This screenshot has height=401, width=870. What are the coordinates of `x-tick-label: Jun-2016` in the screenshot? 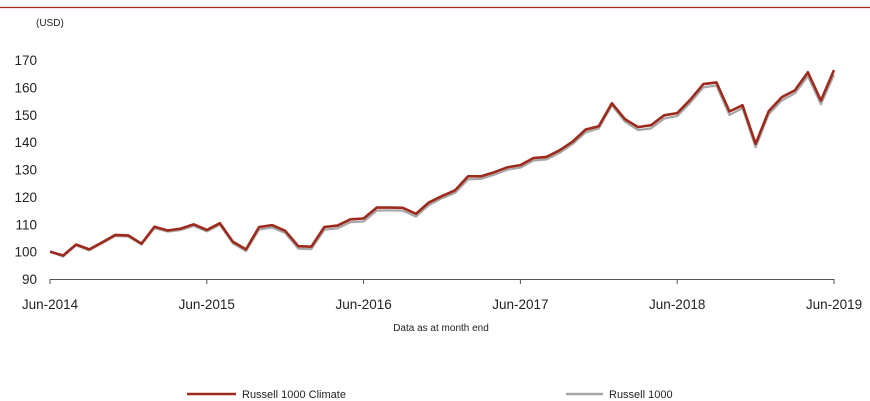 It's located at (363, 304).